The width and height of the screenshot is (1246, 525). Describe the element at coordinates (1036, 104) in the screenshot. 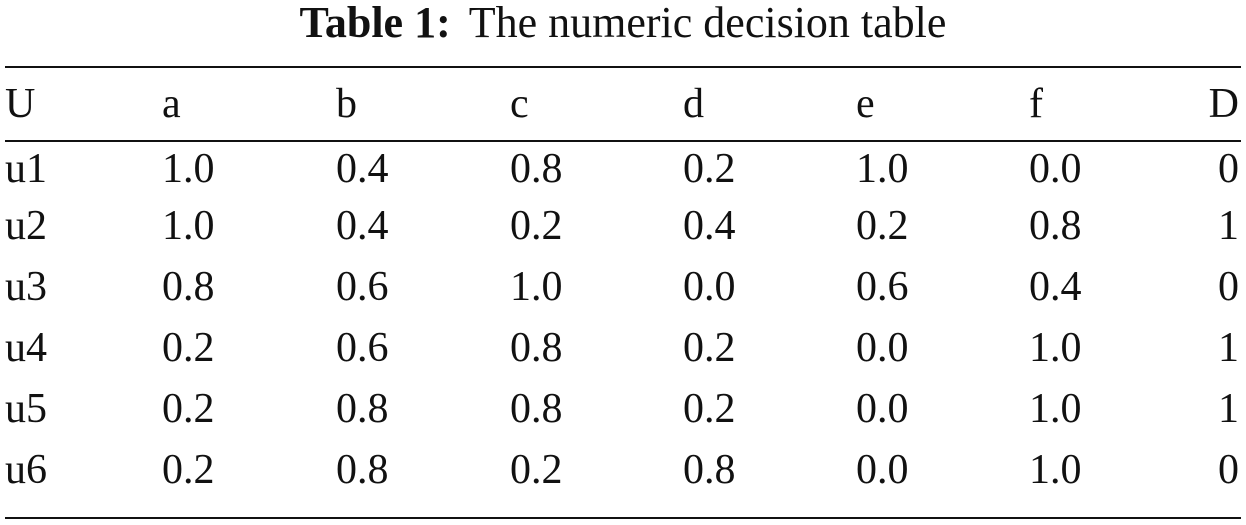

I see `column-header: f` at that location.